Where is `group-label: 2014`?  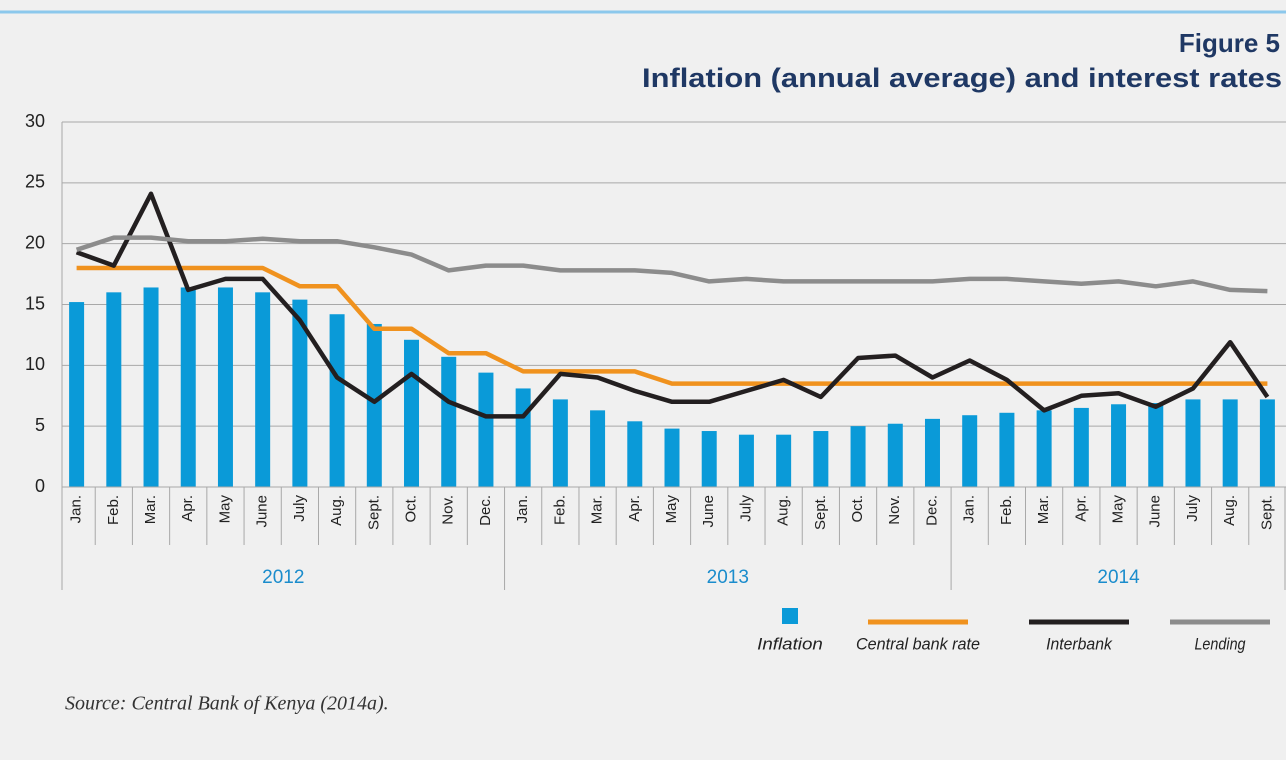
group-label: 2014 is located at coordinates (1118, 577).